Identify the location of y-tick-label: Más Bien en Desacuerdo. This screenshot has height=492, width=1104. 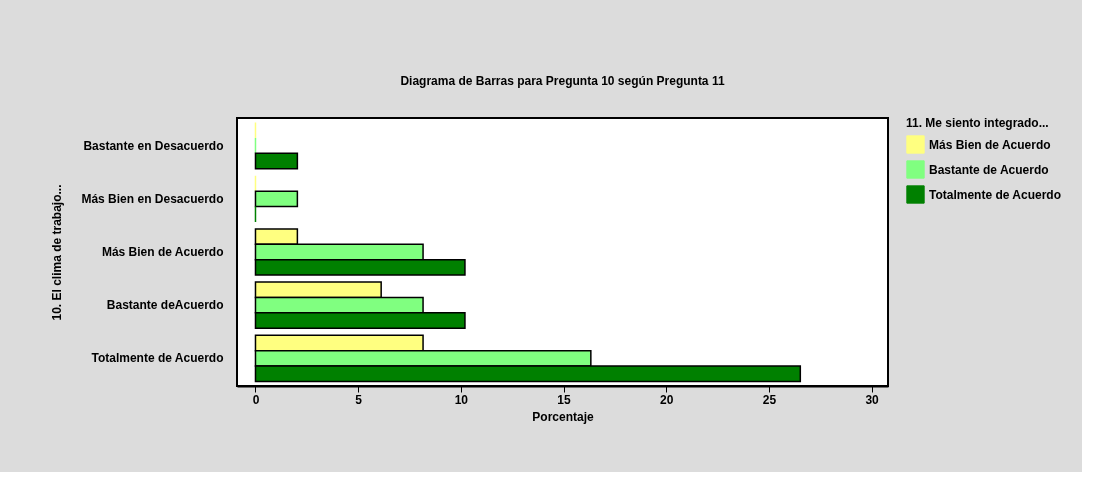
(152, 198).